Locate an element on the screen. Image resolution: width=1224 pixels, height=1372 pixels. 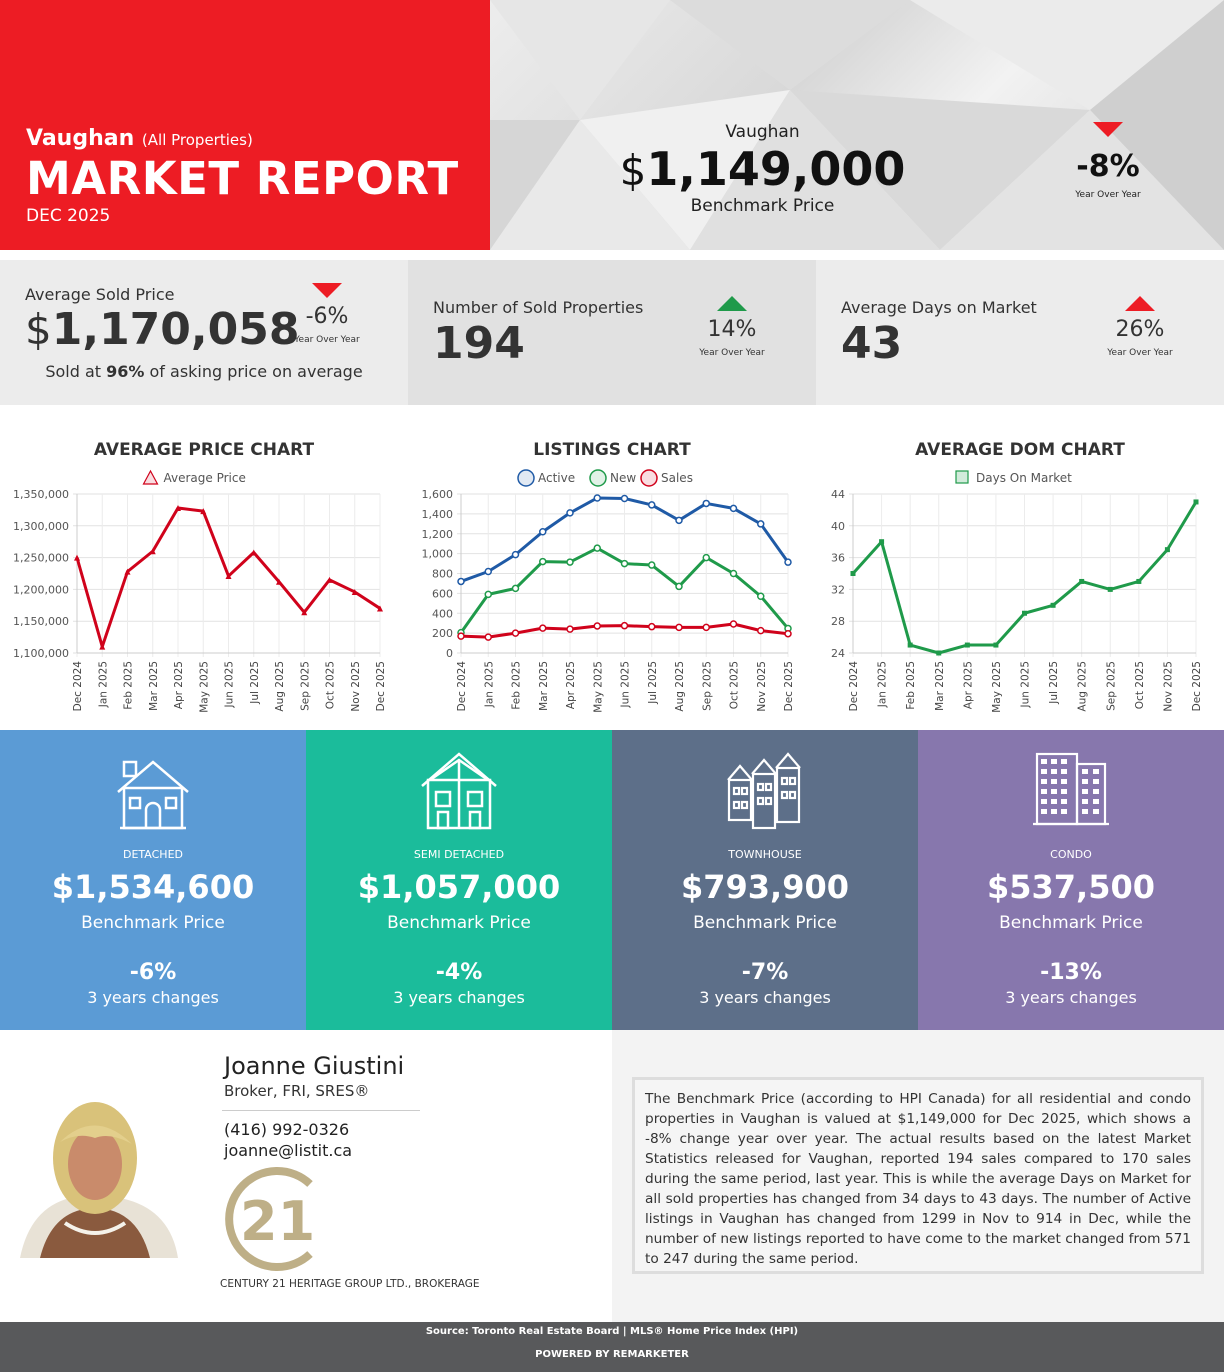
x-tick-label: Oct 2025 is located at coordinates (1140, 685).